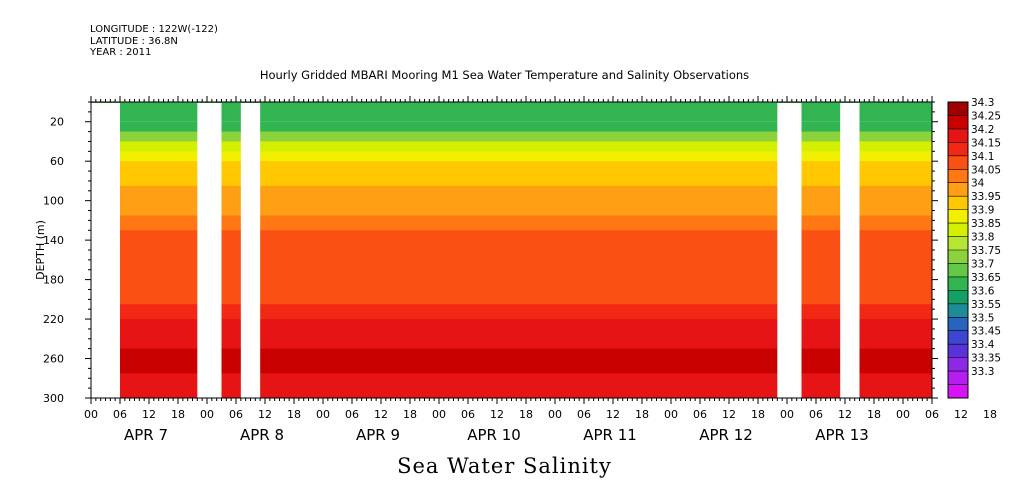 The height and width of the screenshot is (504, 1009). What do you see at coordinates (986, 251) in the screenshot?
I see `colorbar-label: 33.75` at bounding box center [986, 251].